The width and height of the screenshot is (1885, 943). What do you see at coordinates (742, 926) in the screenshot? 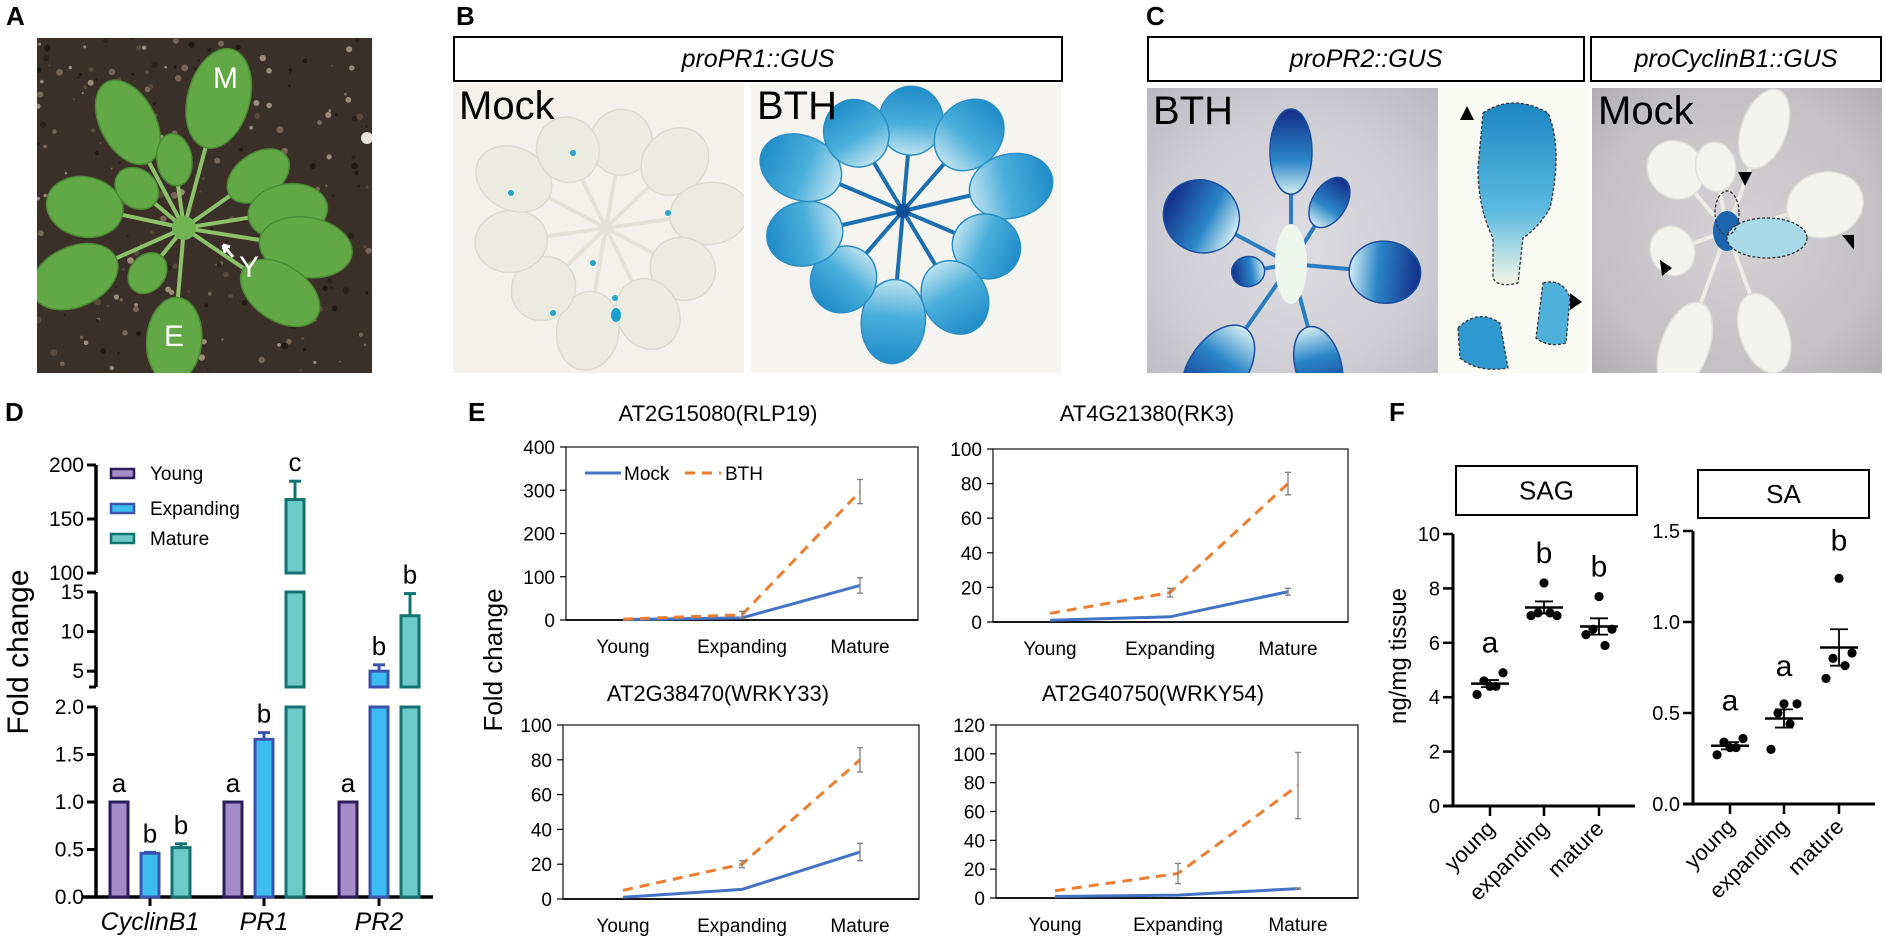
I see `x-tick-label: Expanding` at bounding box center [742, 926].